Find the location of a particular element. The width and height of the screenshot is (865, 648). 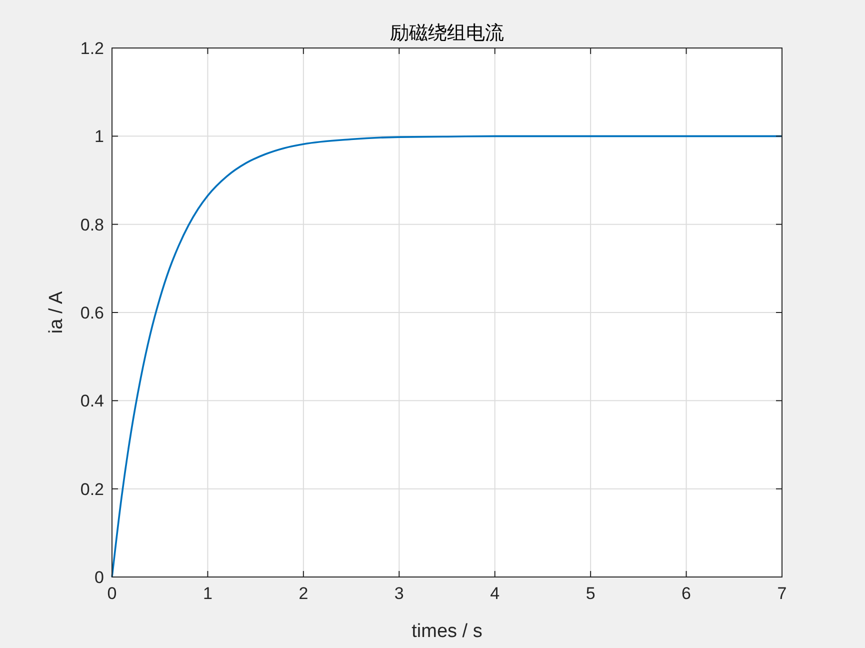

y-axis-title: ia / A is located at coordinates (56, 312).